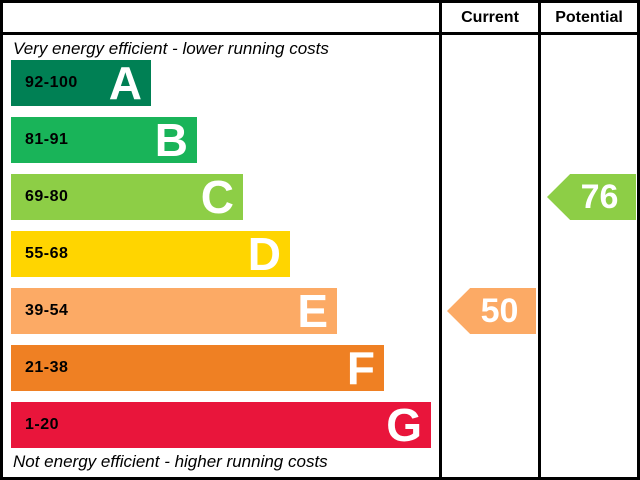 The image size is (640, 480). I want to click on band-d: 55-68 D, so click(150, 254).